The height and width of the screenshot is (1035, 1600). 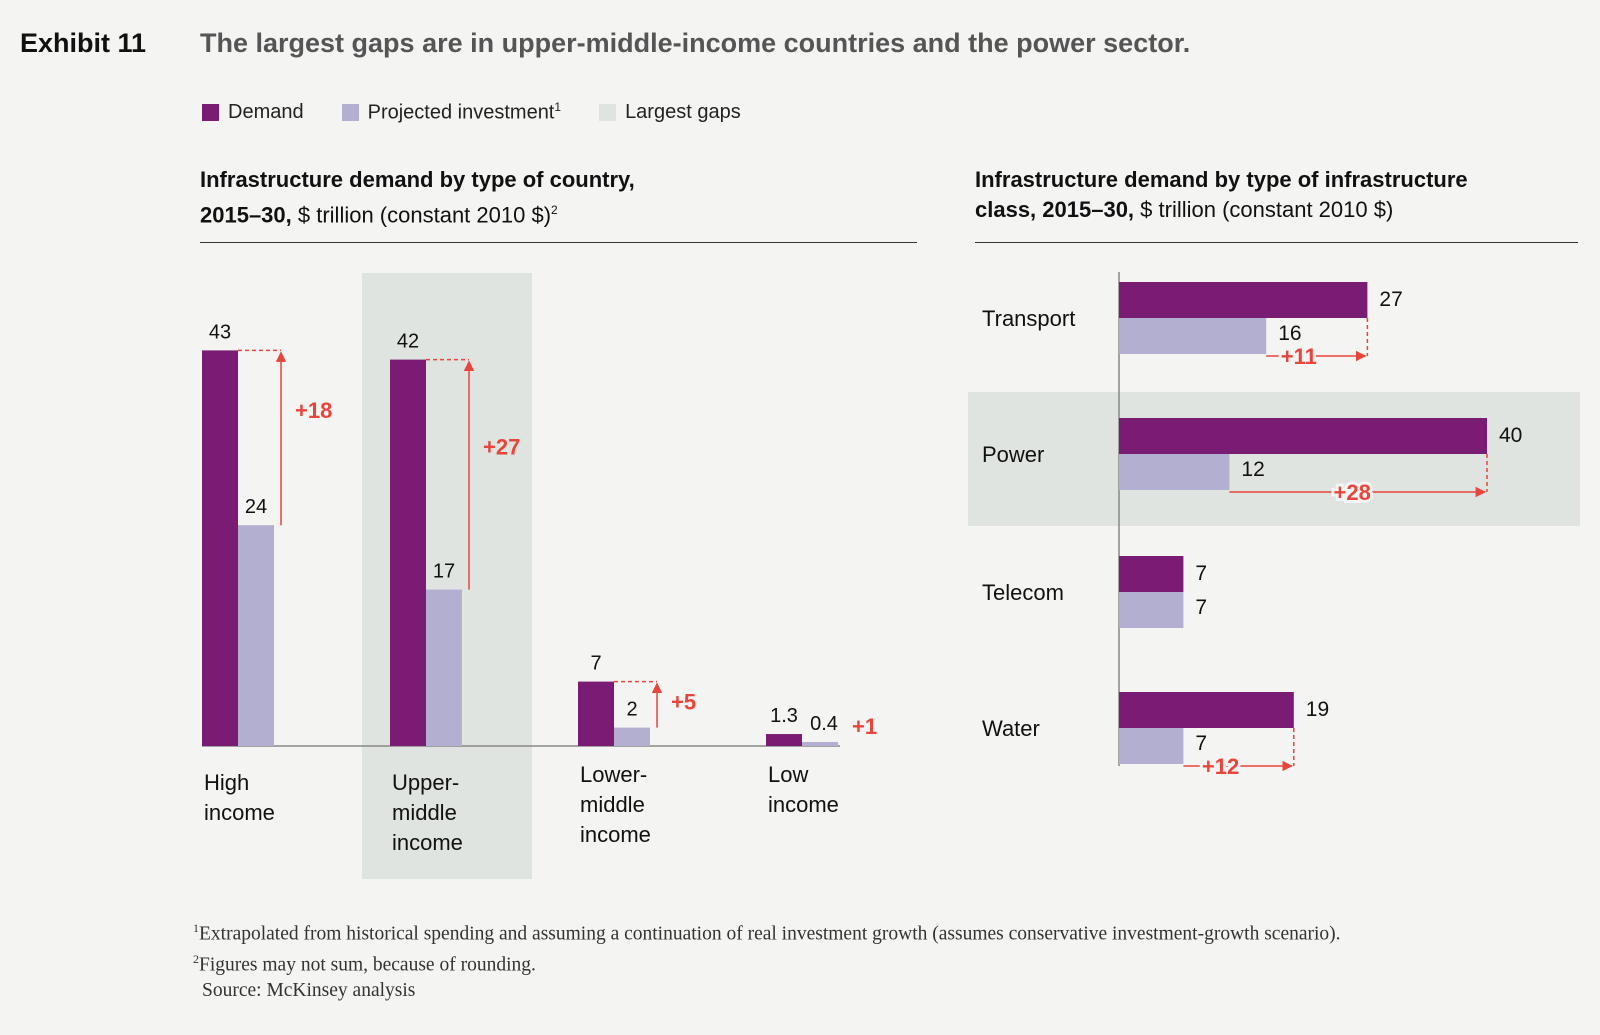 I want to click on legend-label-investment: Projected investment, so click(x=461, y=112).